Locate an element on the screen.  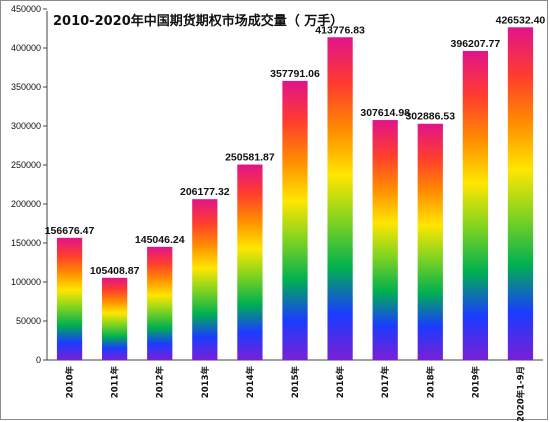
x-tick-label: 2017年 is located at coordinates (385, 382).